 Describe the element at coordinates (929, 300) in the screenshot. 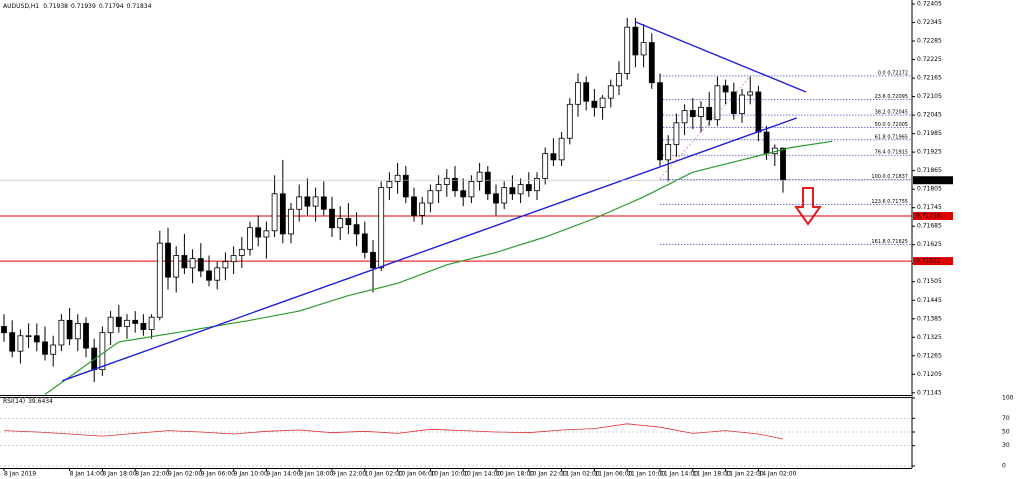

I see `y-tick-label: 0.71445` at that location.